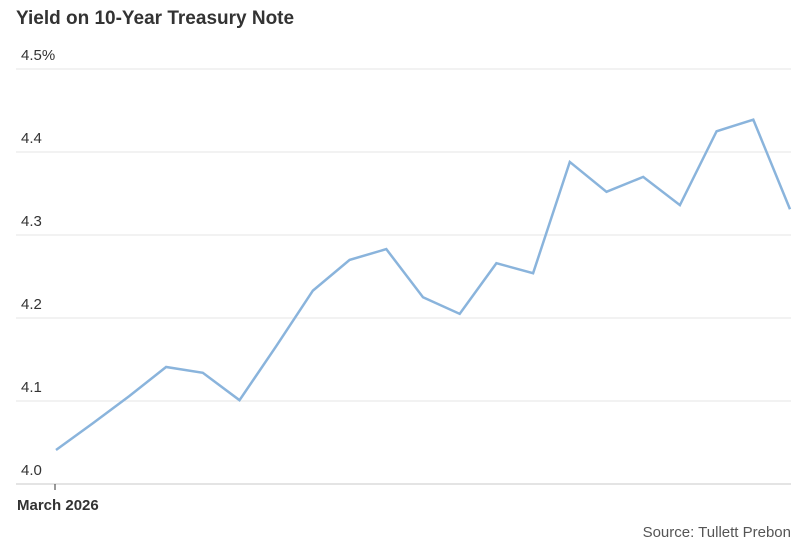  What do you see at coordinates (31, 470) in the screenshot?
I see `y-tick-label: 4.0` at bounding box center [31, 470].